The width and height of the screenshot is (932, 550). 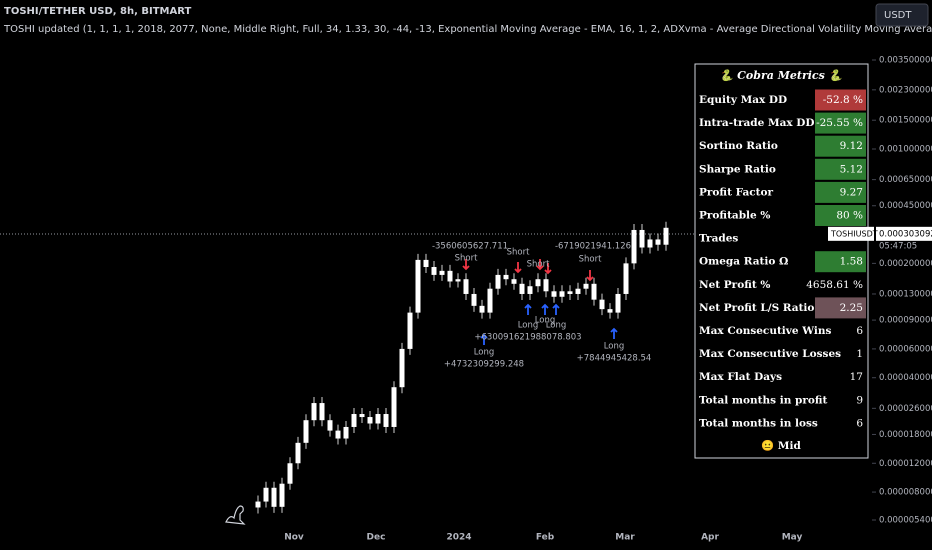 I want to click on trade-annotation: +630091621988078.803, so click(x=527, y=338).